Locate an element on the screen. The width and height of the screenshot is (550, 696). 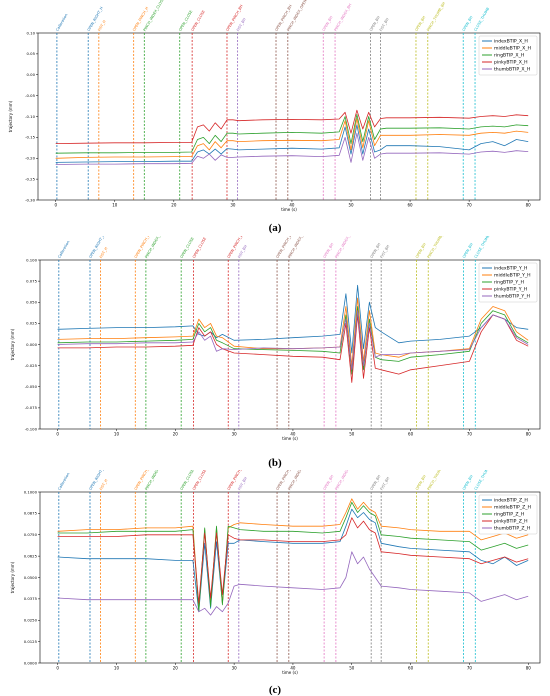
legend-label: ringBTIP_Z_H is located at coordinates (509, 515).